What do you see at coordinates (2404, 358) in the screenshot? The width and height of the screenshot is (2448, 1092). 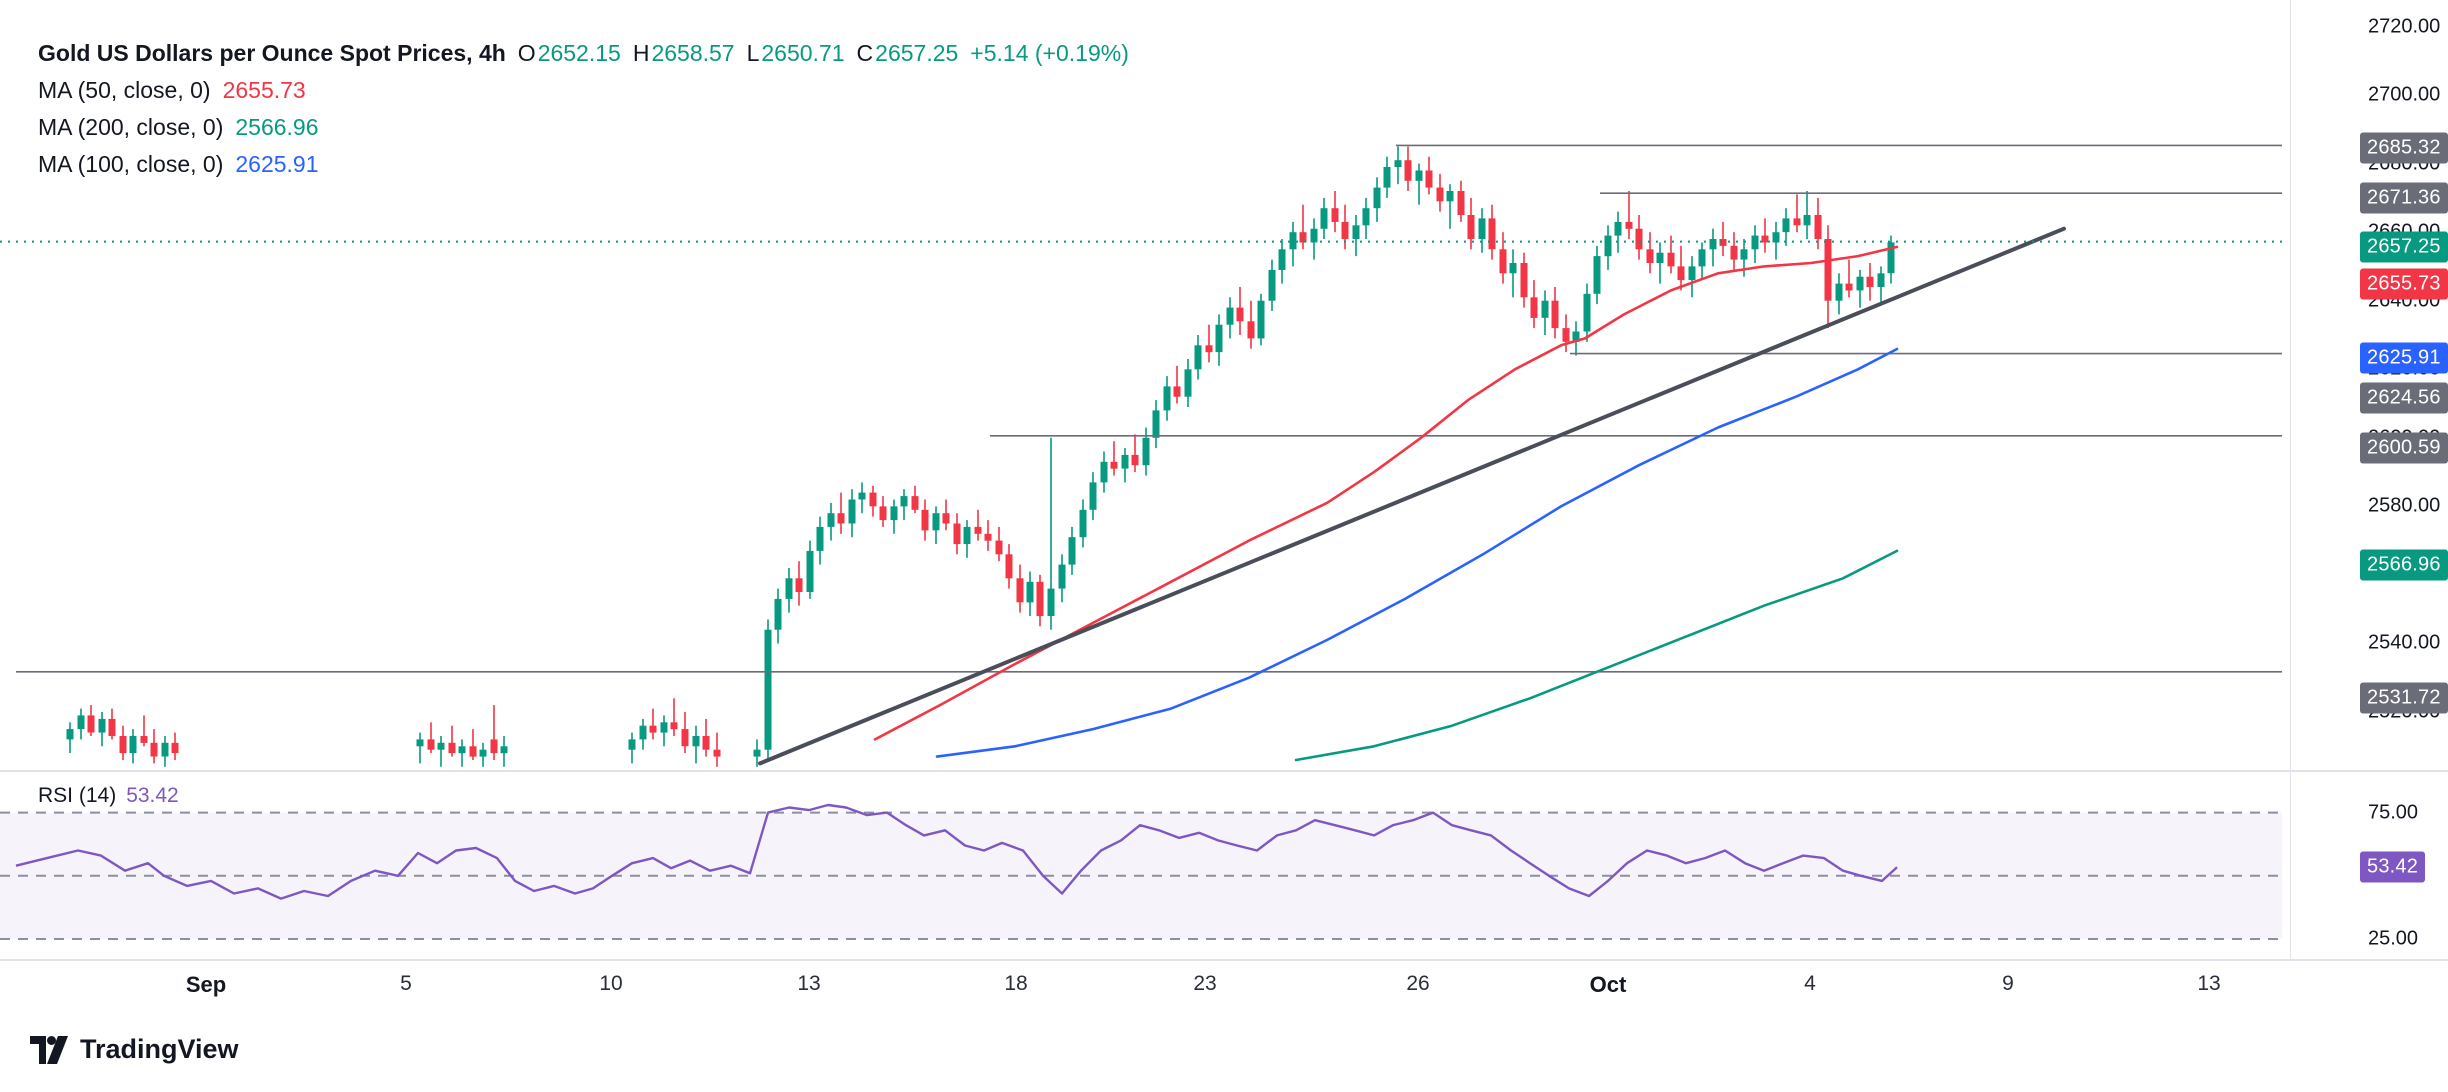 I see `price-axis-badge: 2625.91` at bounding box center [2404, 358].